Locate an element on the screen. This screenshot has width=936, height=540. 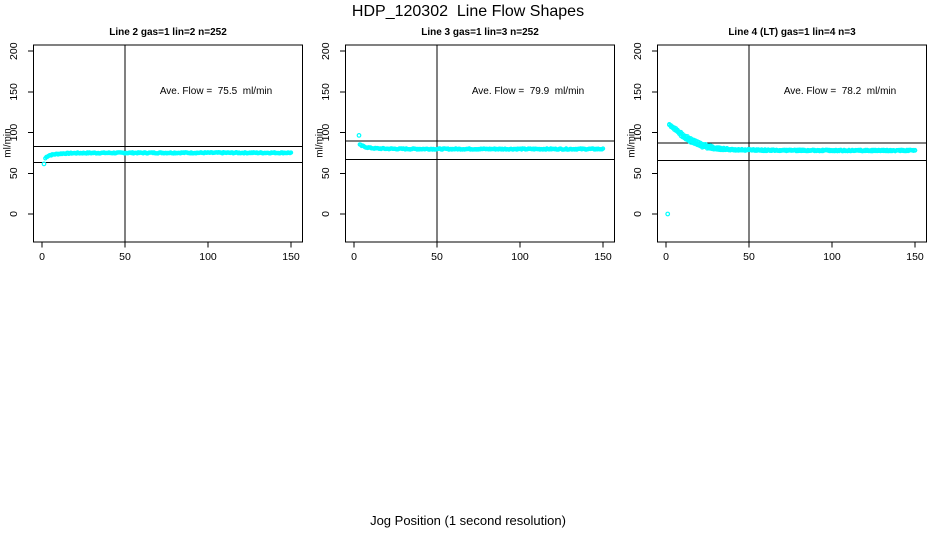
plot-area-line3: 0 50 100 150 0 50 100 150 200 is located at coordinates (467, 152).